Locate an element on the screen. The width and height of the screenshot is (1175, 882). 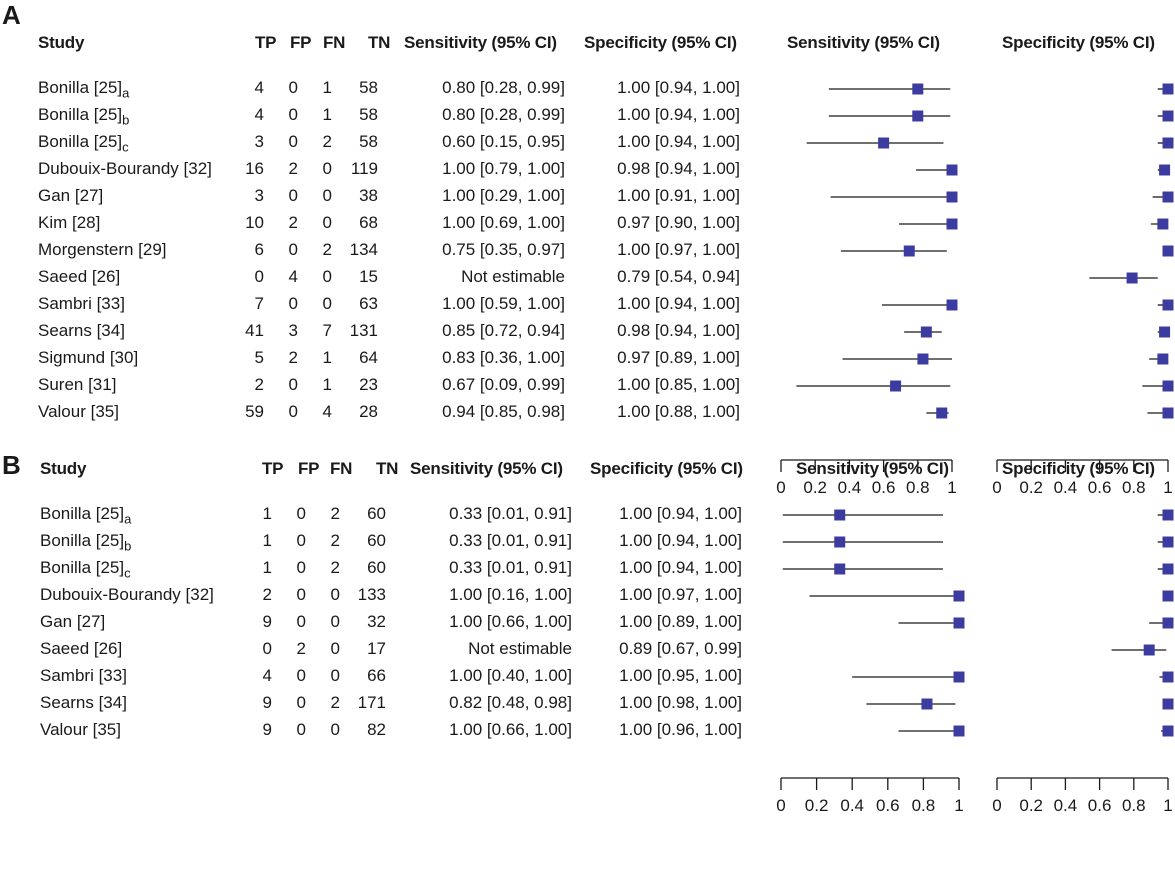
panel-a-header-tn: TN is located at coordinates (379, 42).